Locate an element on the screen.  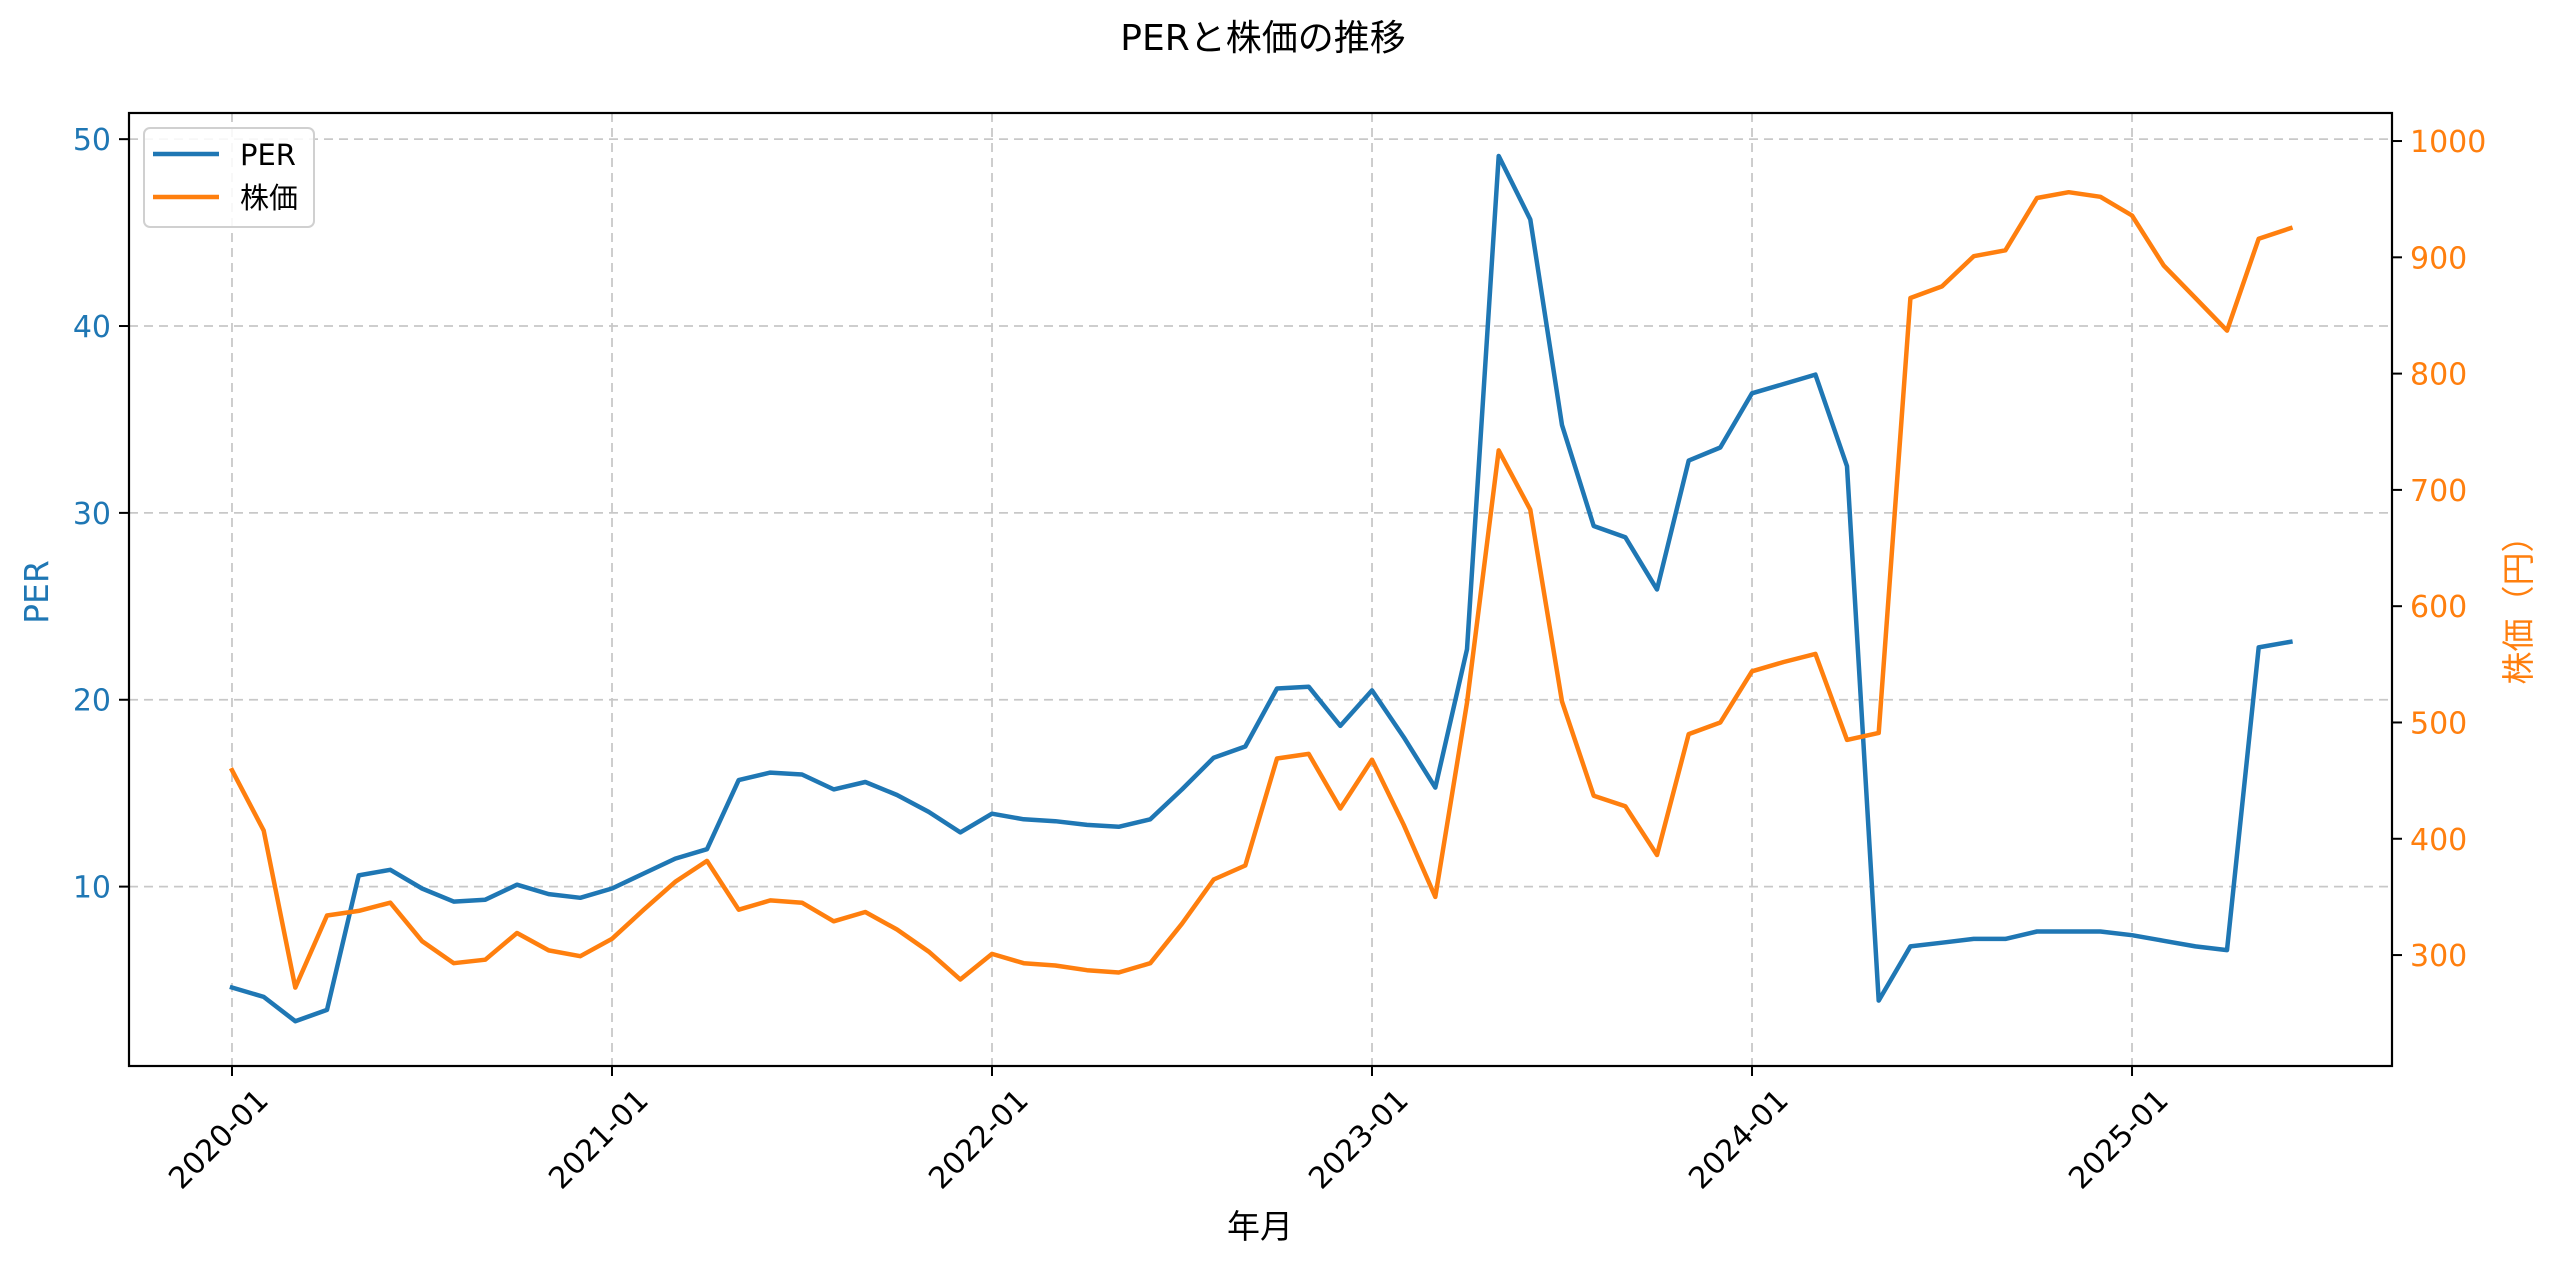
y-left-tick-label: 50 is located at coordinates (92, 140).